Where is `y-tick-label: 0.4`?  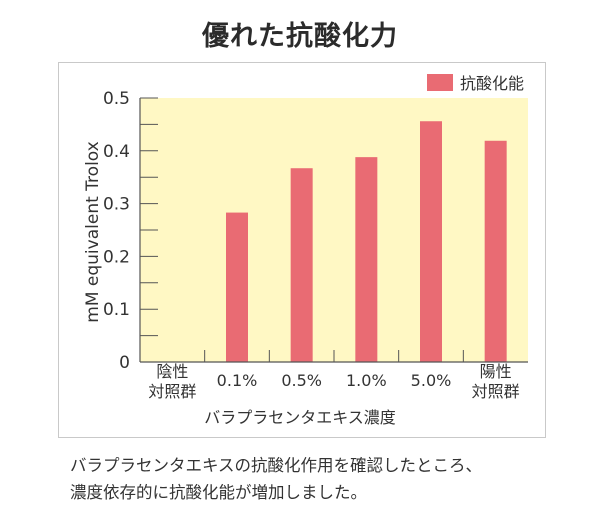
y-tick-label: 0.4 is located at coordinates (116, 152).